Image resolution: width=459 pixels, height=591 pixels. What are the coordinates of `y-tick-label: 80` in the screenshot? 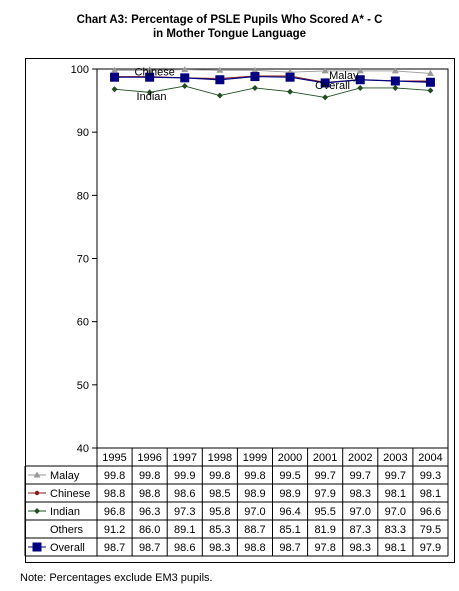 It's located at (83, 196).